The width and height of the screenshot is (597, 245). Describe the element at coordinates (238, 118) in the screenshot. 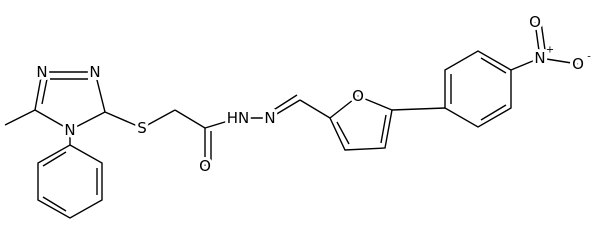

I see `atom-label: HN` at that location.